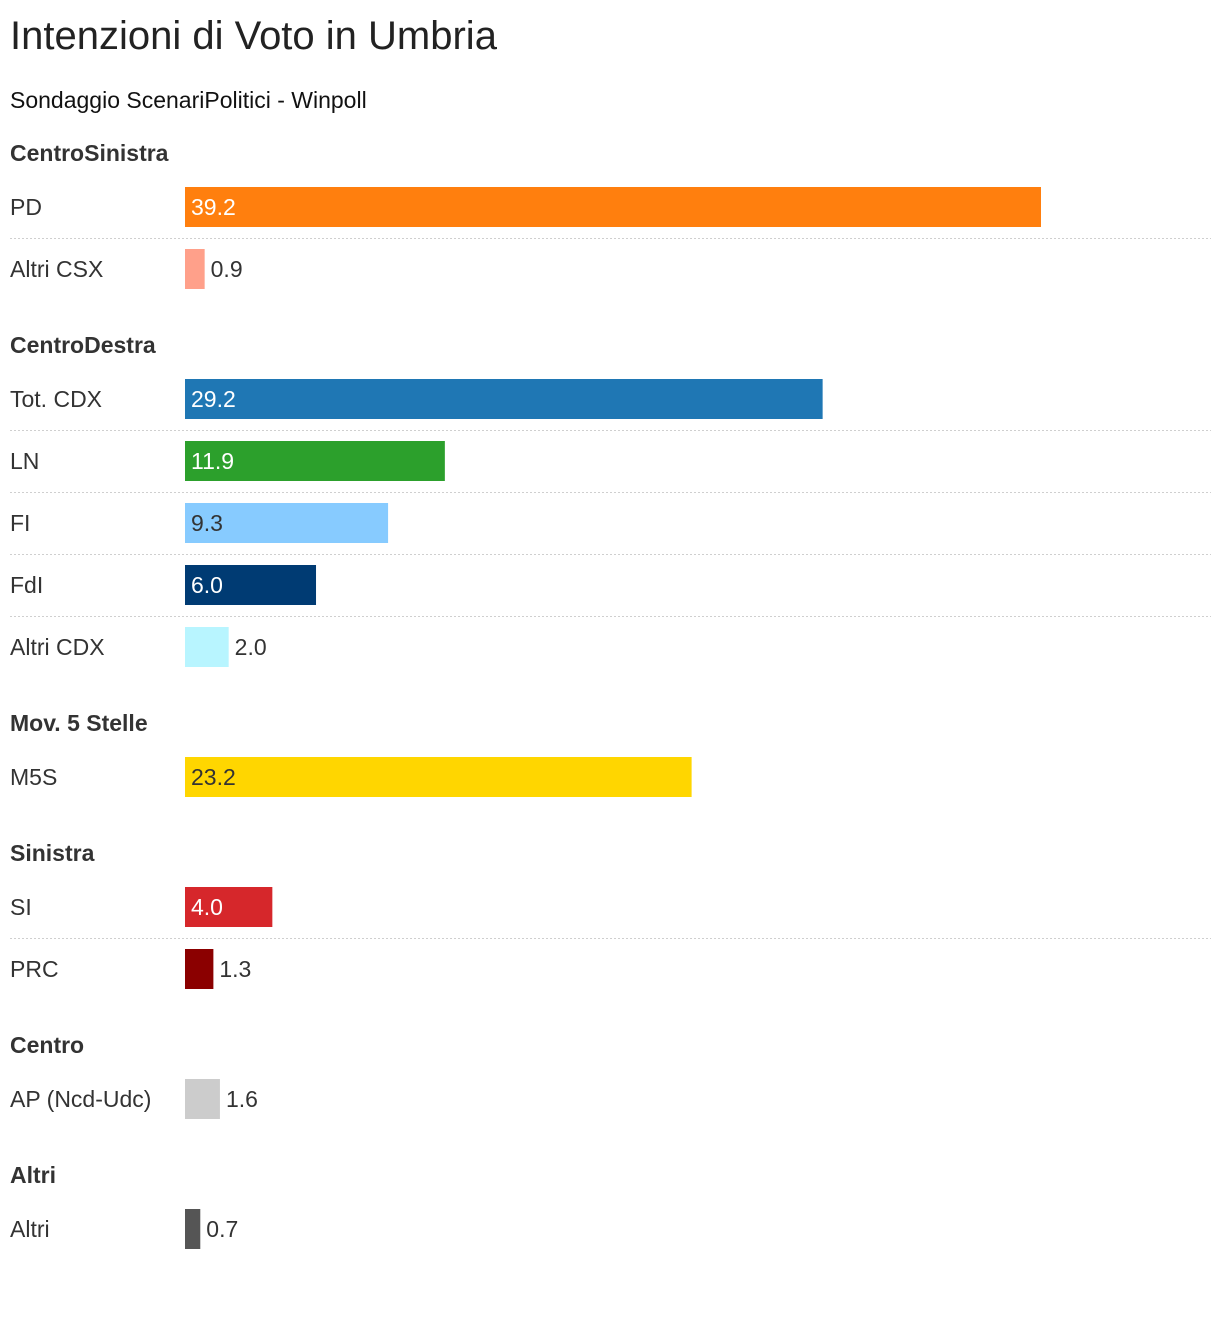 The image size is (1221, 1341). I want to click on row-label: Altri CDX, so click(57, 647).